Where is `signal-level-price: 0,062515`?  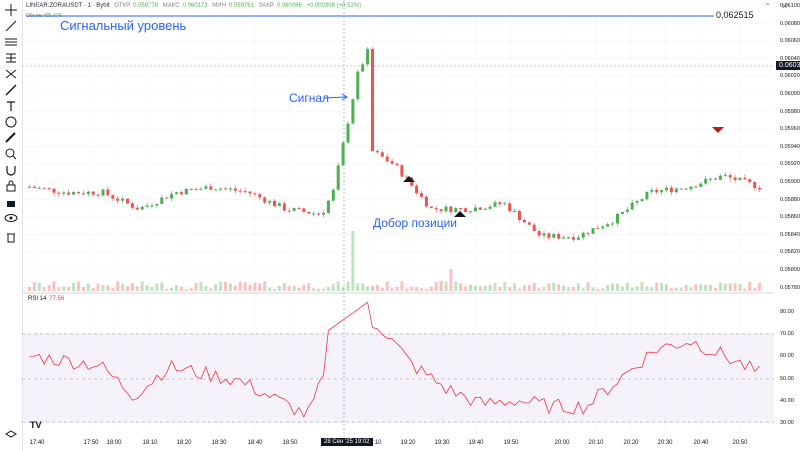
signal-level-price: 0,062515 is located at coordinates (735, 15).